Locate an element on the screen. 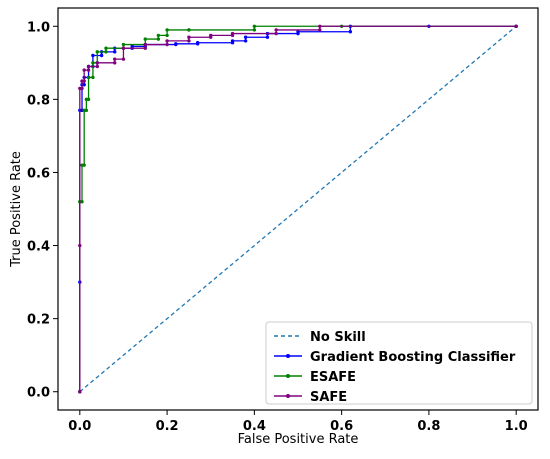 The height and width of the screenshot is (459, 550). legend-label: No Skill is located at coordinates (338, 337).